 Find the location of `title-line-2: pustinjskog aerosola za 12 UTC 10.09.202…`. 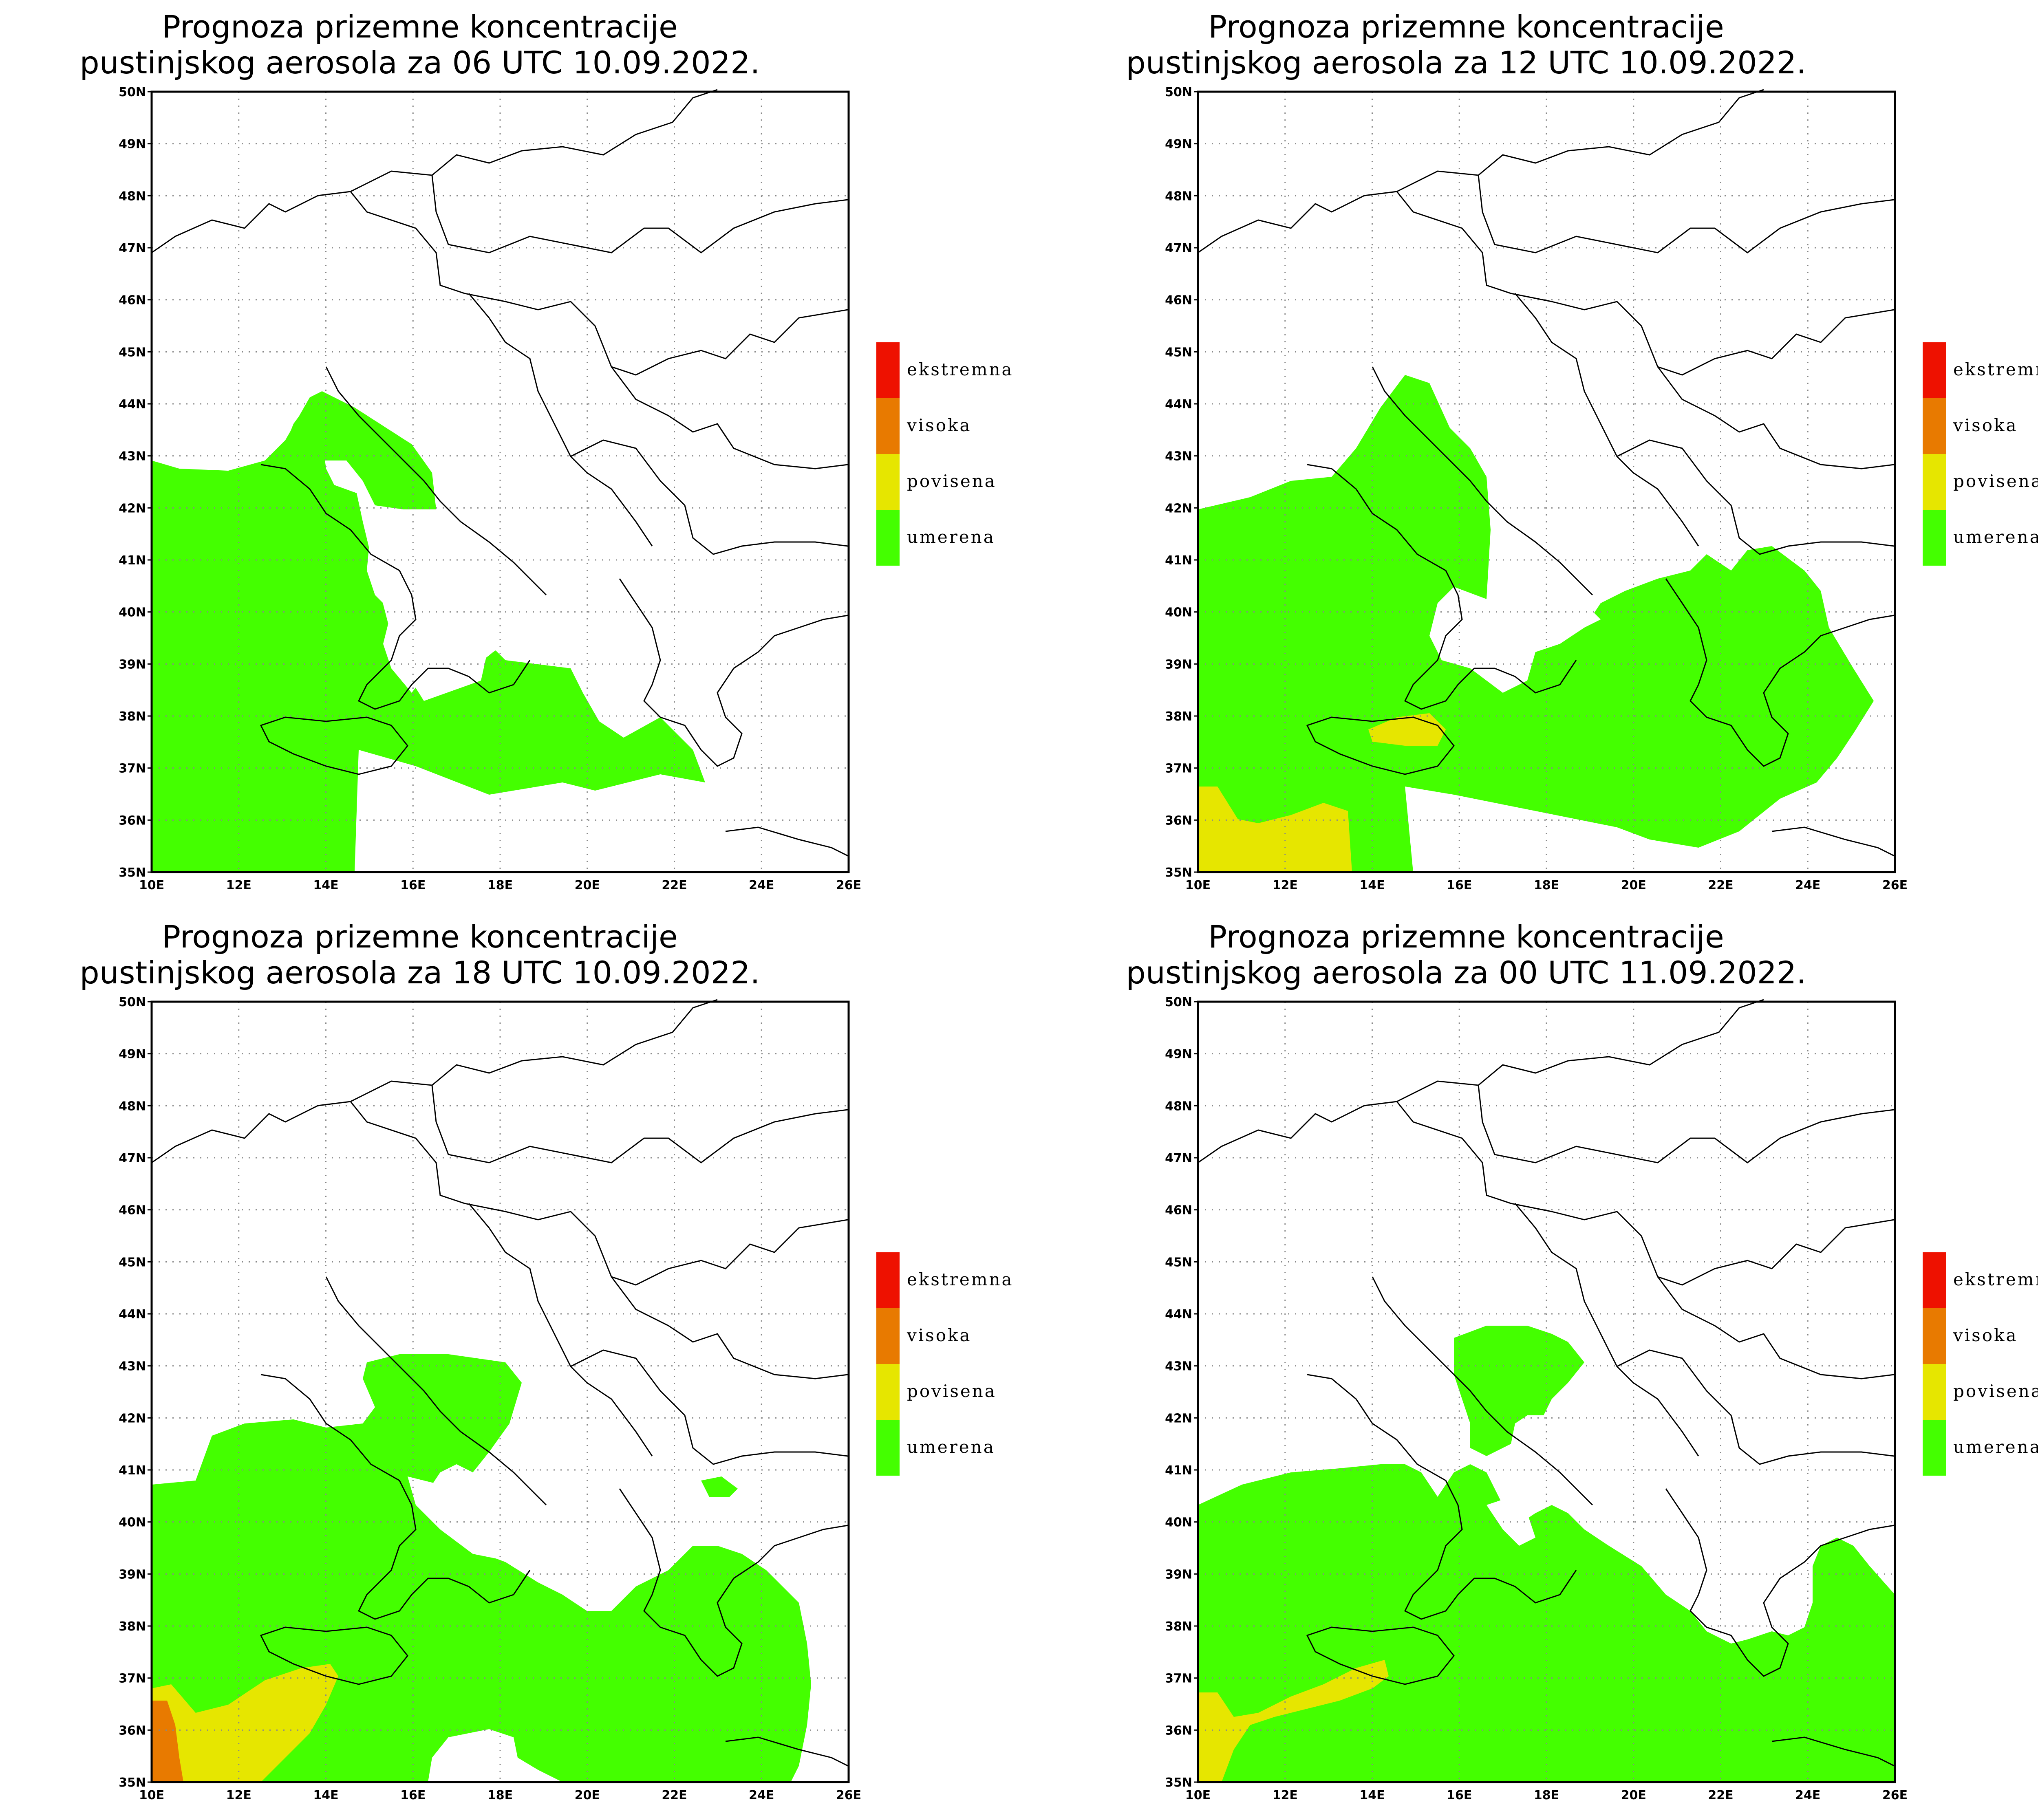

title-line-2: pustinjskog aerosola za 12 UTC 10.09.202… is located at coordinates (1466, 62).